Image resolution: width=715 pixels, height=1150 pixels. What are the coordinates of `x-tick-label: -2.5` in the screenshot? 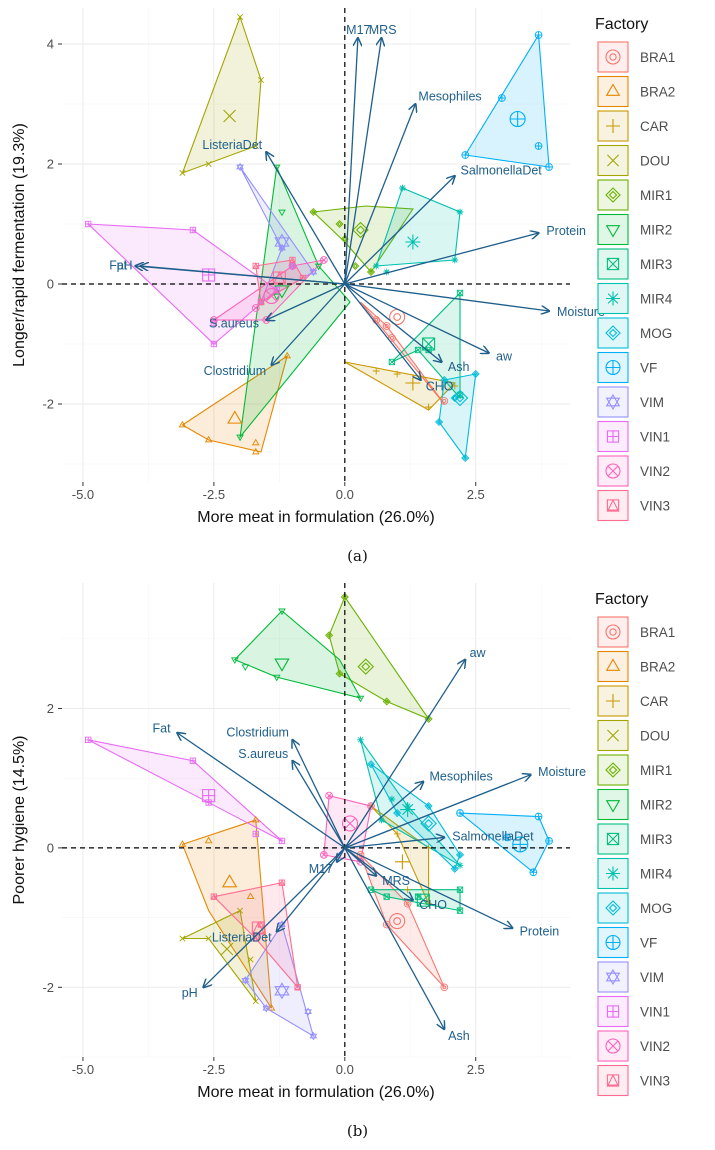 It's located at (214, 494).